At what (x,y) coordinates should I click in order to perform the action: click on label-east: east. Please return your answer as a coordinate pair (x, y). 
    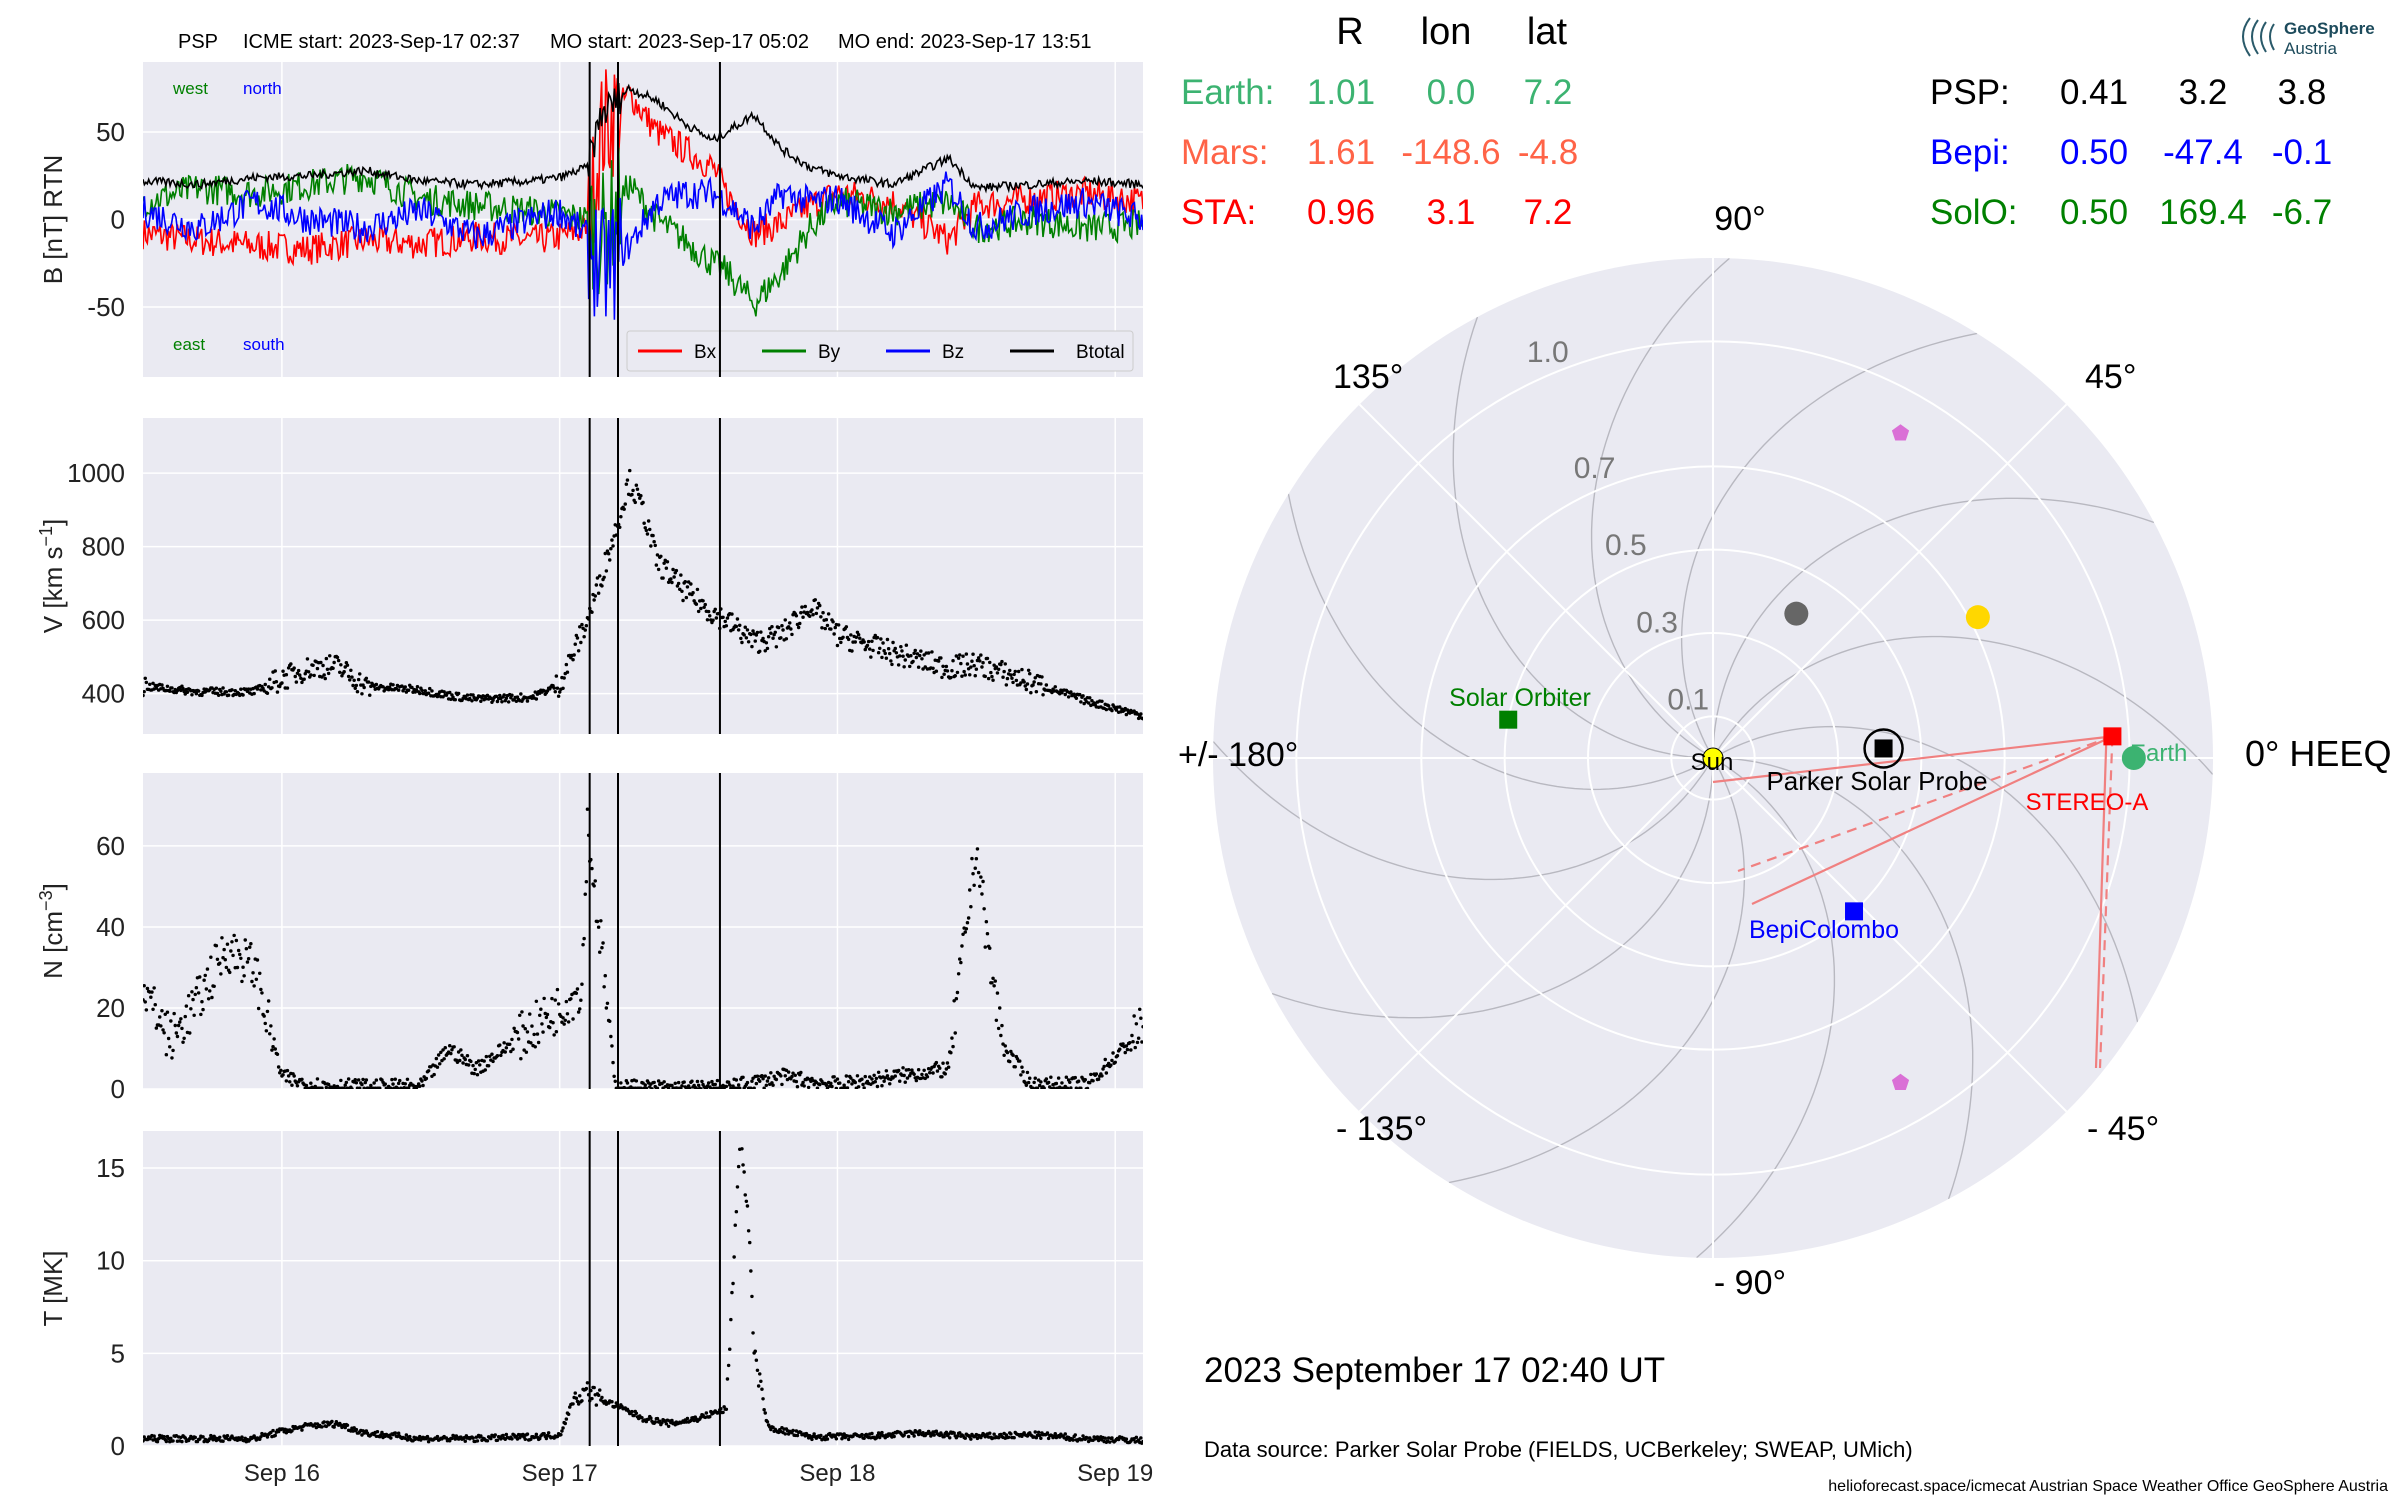
    Looking at the image, I should click on (189, 344).